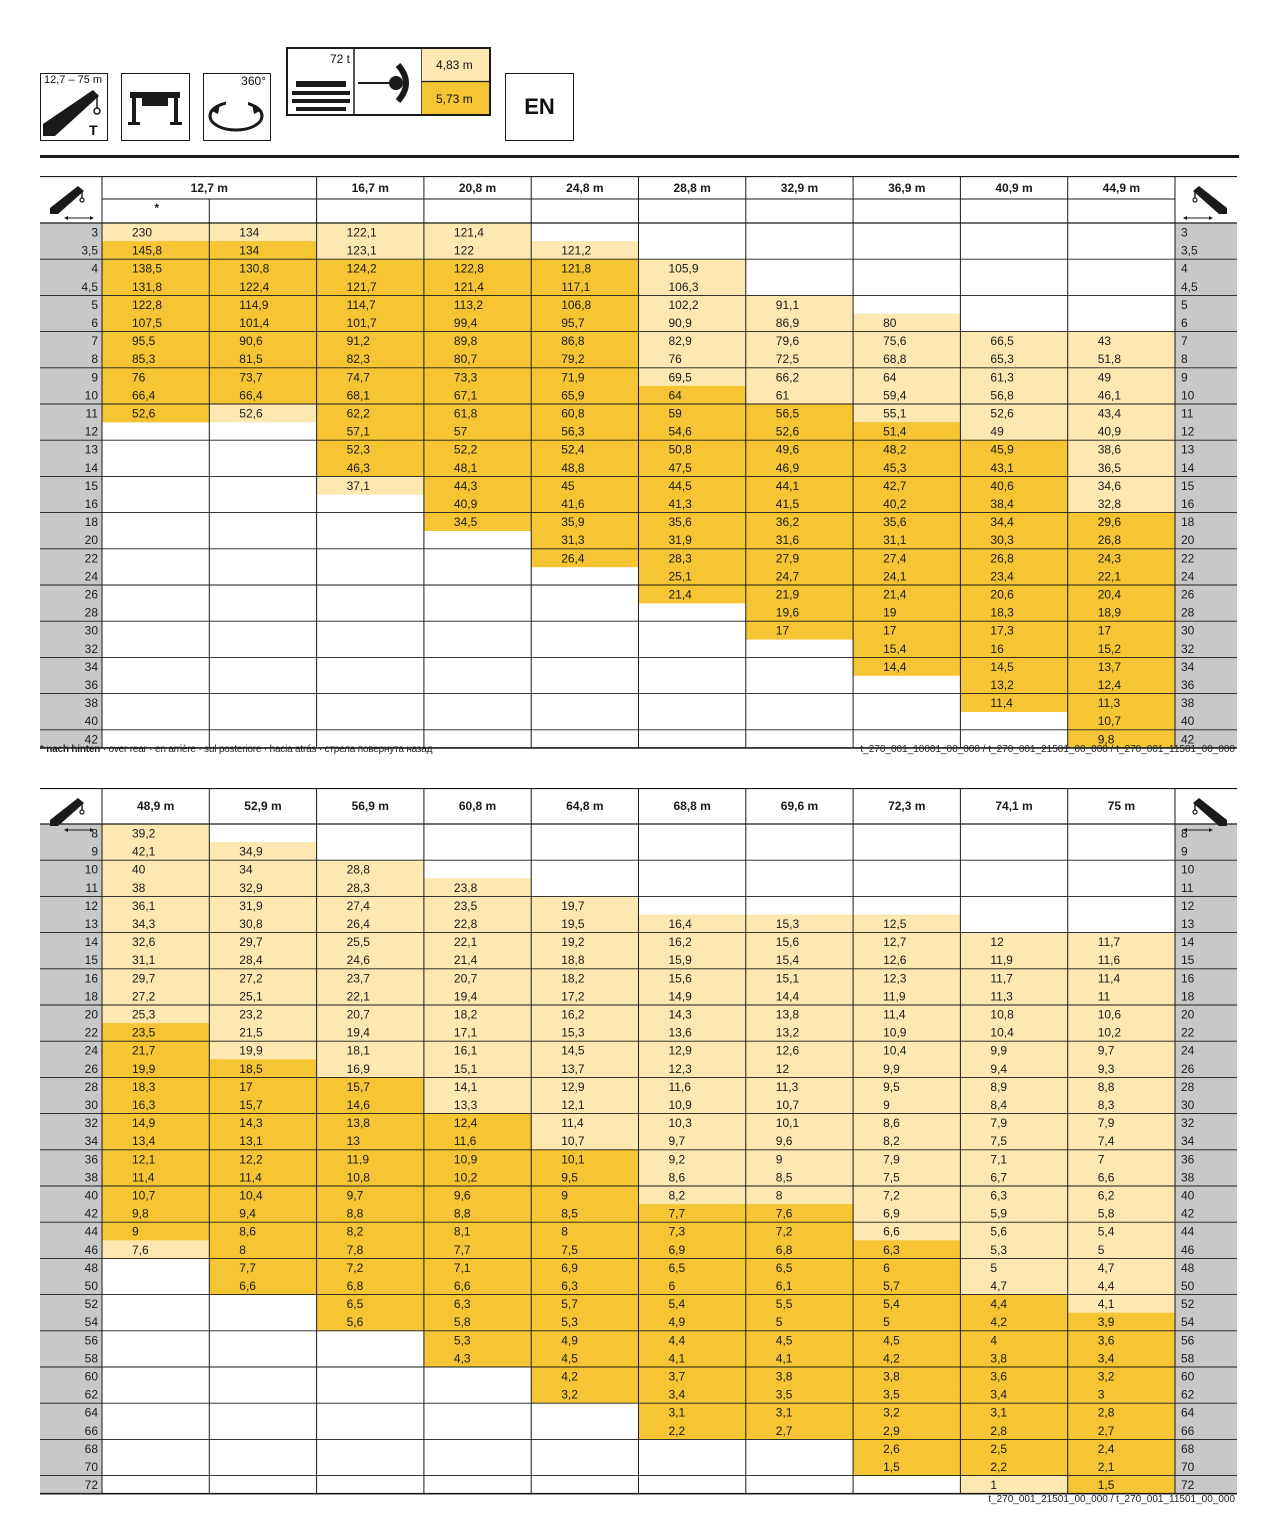 The width and height of the screenshot is (1275, 1536). Describe the element at coordinates (1188, 906) in the screenshot. I see `radius-label: 12` at that location.